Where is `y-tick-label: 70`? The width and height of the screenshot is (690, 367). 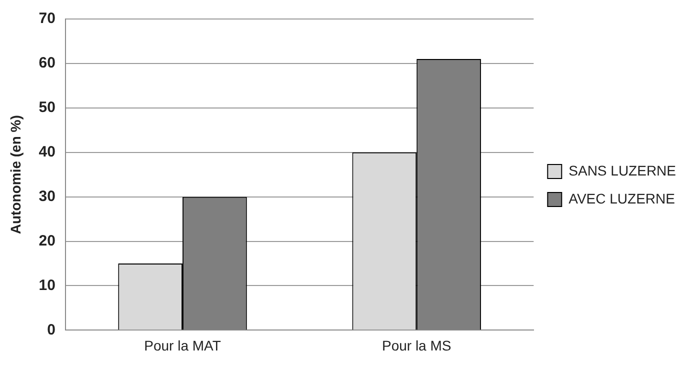
y-tick-label: 70 is located at coordinates (47, 19).